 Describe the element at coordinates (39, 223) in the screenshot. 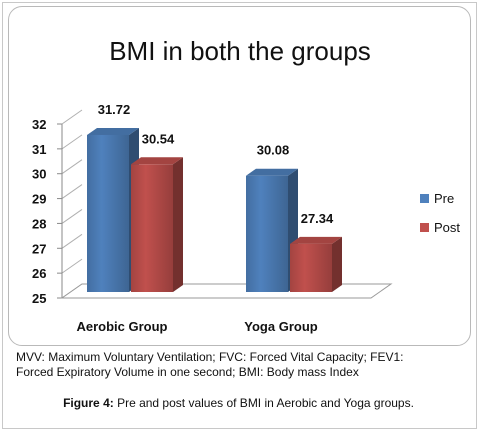

I see `y-tick-label: 28` at that location.